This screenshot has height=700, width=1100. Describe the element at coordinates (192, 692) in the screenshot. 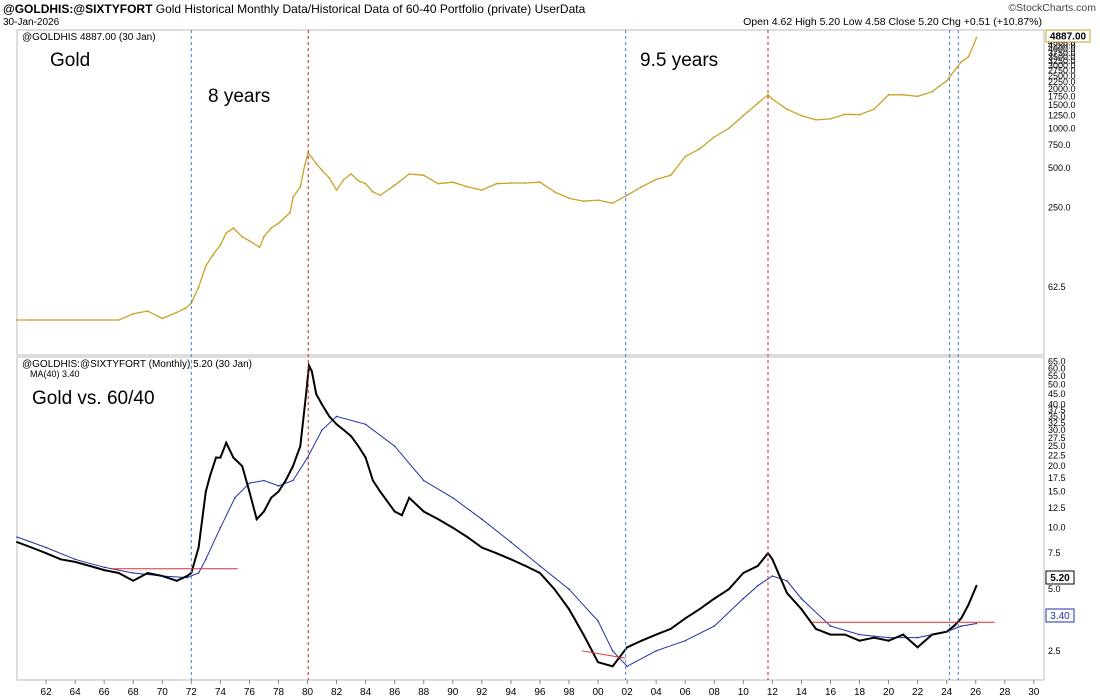

I see `x-tick-label: 72` at that location.